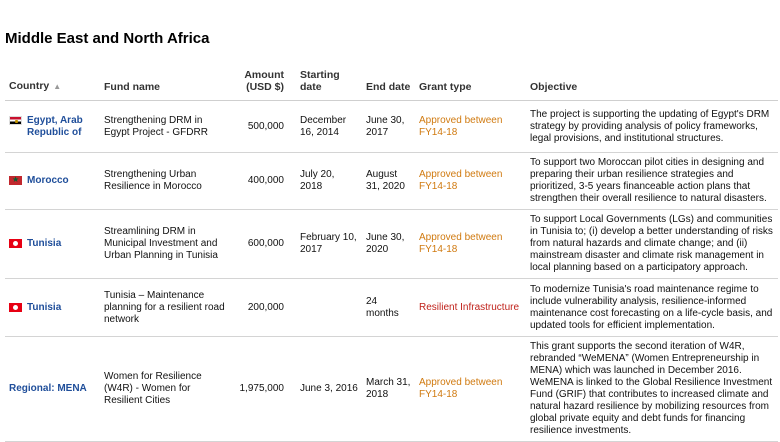 The height and width of the screenshot is (442, 780). I want to click on column-header-fund: Fund name, so click(165, 83).